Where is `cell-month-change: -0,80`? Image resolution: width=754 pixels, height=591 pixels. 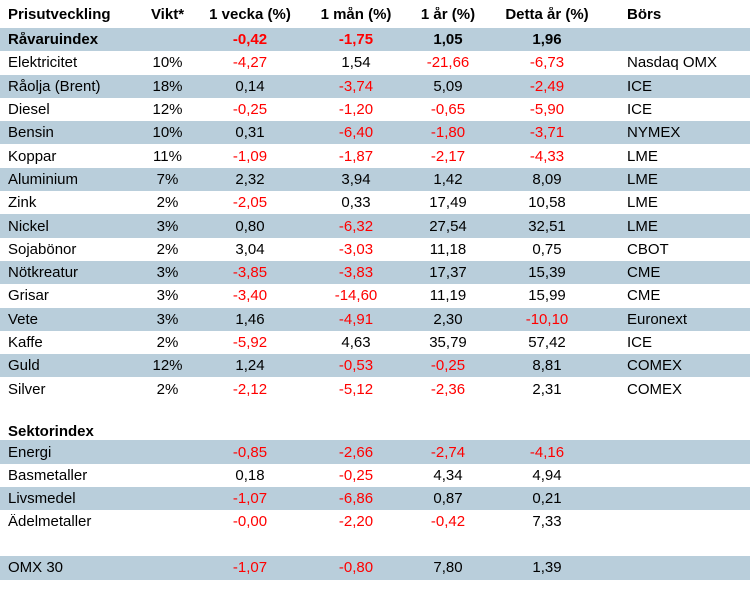 cell-month-change: -0,80 is located at coordinates (356, 568).